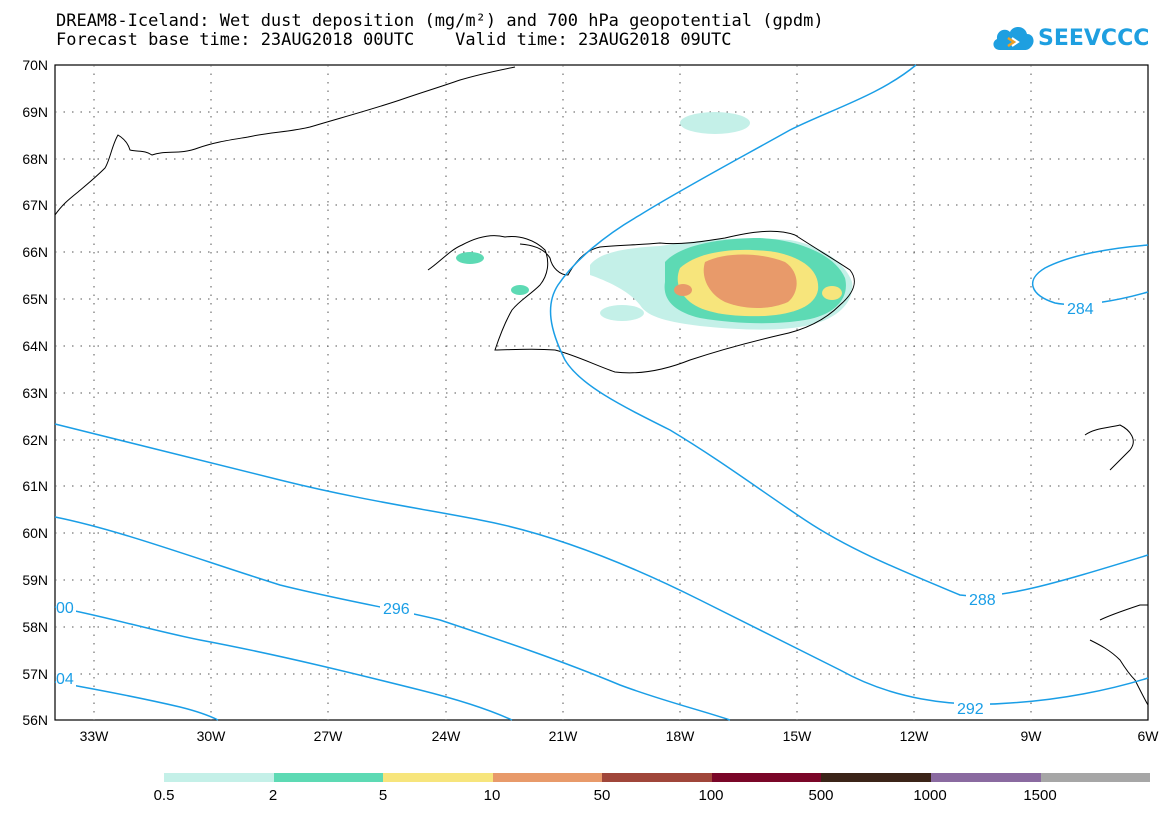 This screenshot has width=1175, height=815. Describe the element at coordinates (35, 393) in the screenshot. I see `lat-label: 63N` at that location.